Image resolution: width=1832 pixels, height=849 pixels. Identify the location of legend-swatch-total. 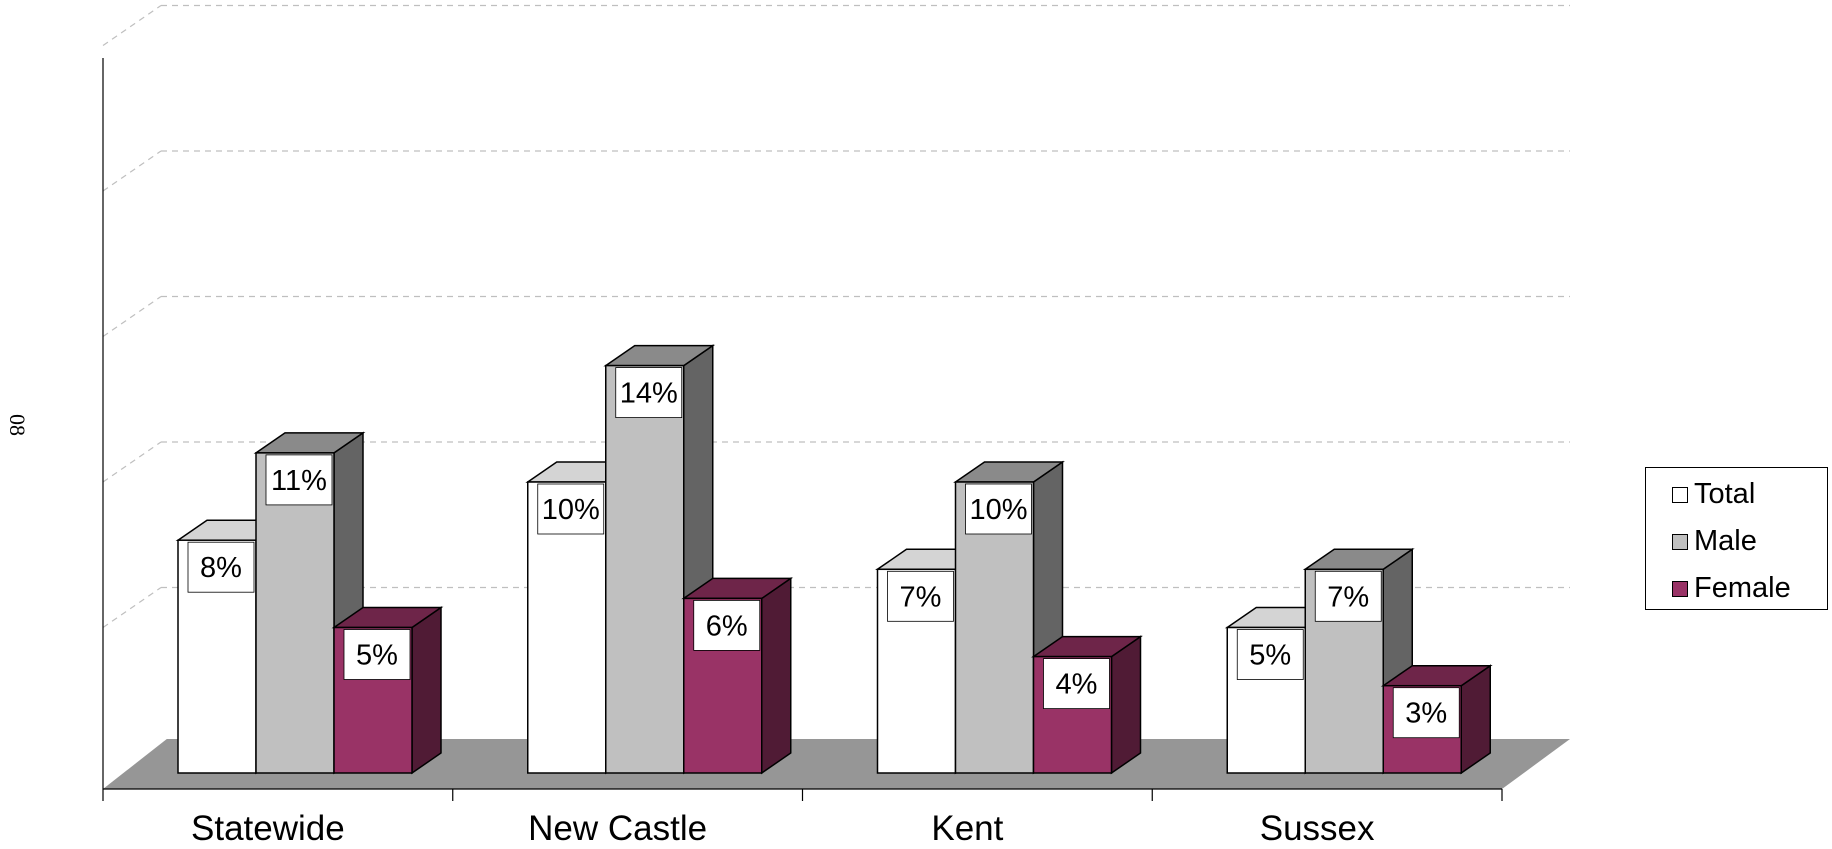
(1680, 494).